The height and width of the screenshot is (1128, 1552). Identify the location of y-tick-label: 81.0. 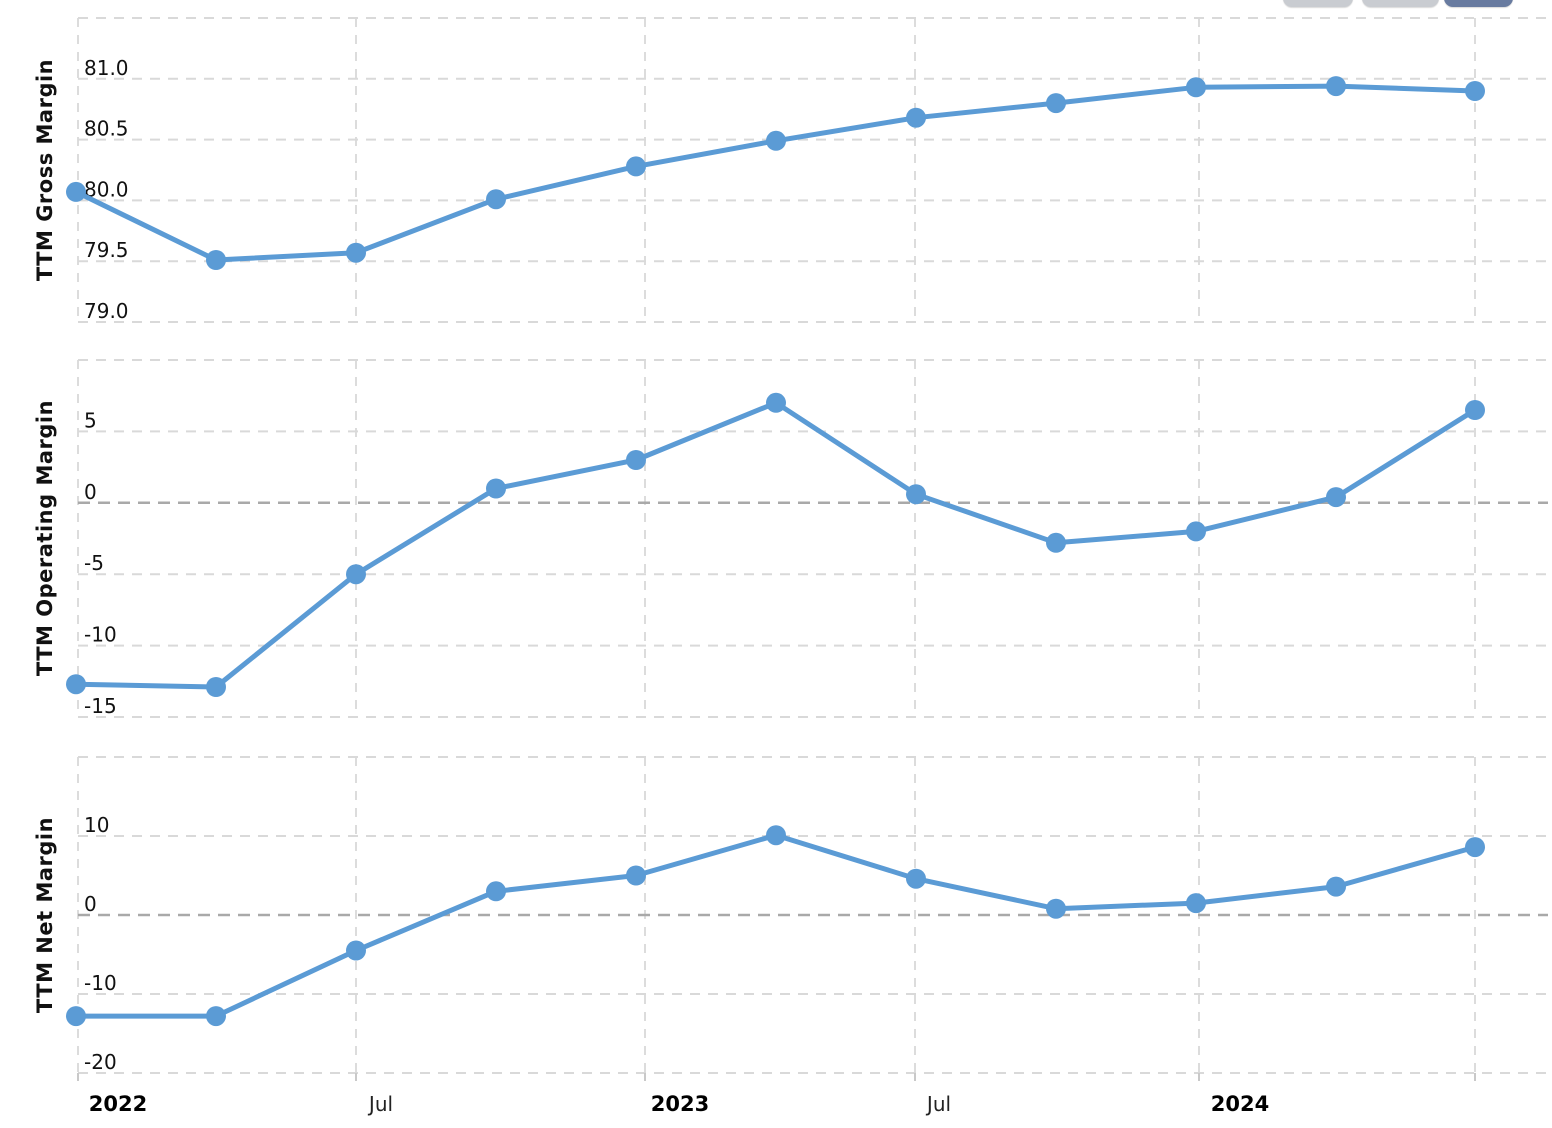
(106, 68).